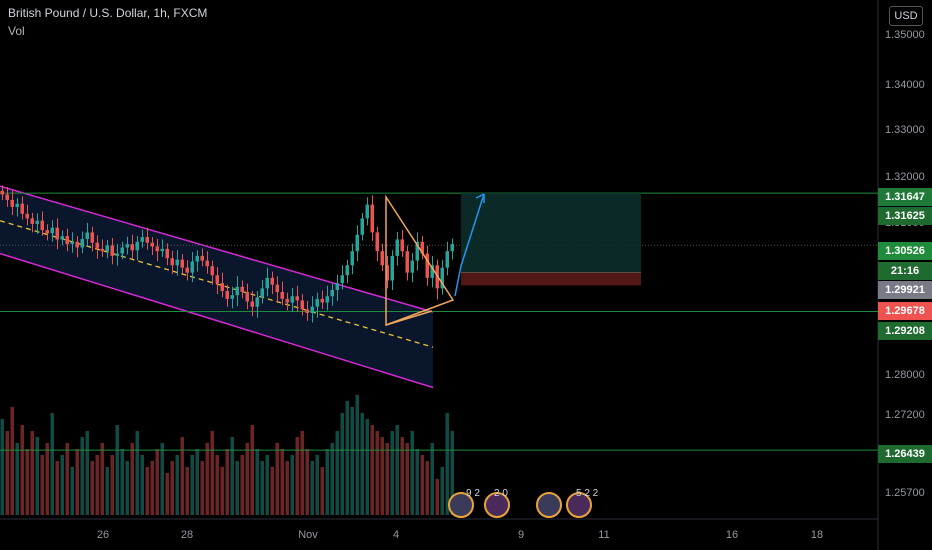 Image resolution: width=932 pixels, height=550 pixels. Describe the element at coordinates (905, 290) in the screenshot. I see `price-badge: 1.29921` at that location.